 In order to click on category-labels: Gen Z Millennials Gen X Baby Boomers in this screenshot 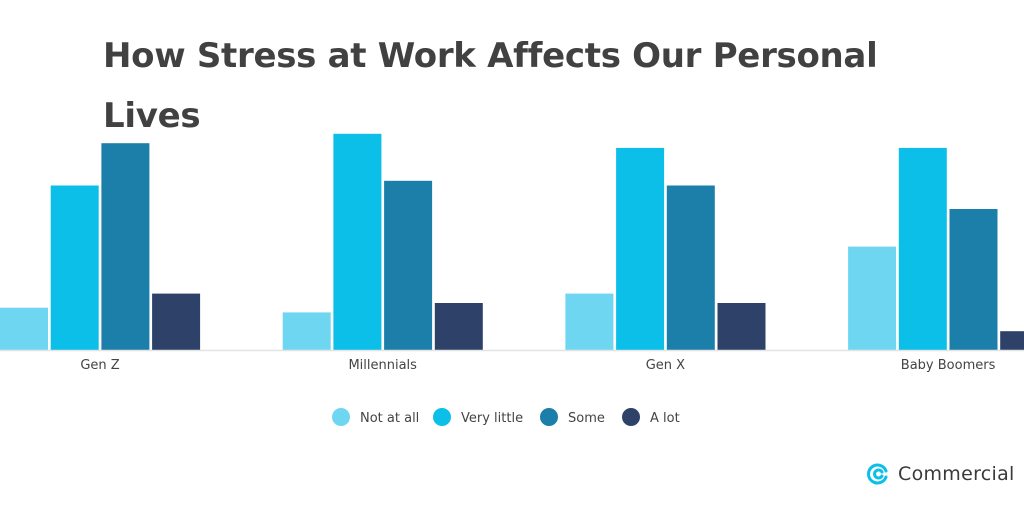, I will do `click(537, 365)`.